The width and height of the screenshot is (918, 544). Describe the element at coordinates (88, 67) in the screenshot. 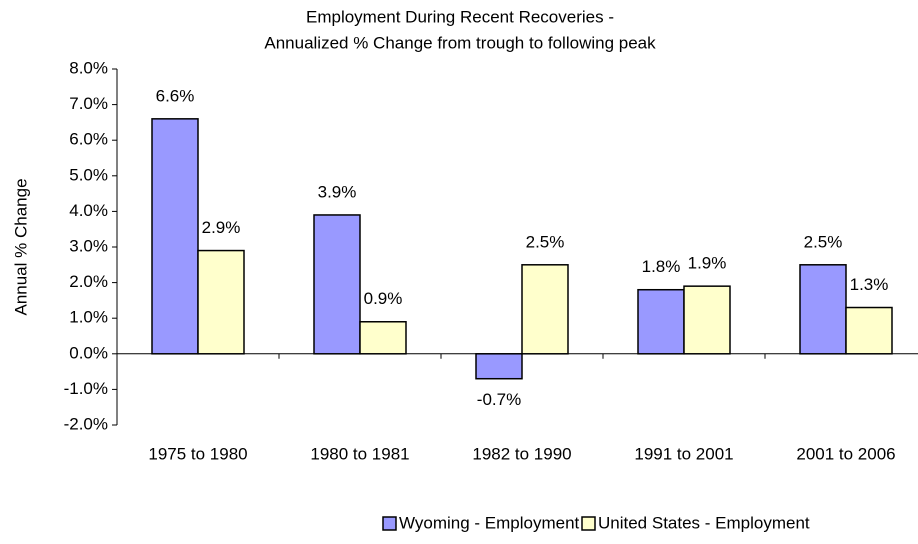

I see `y-tick-label: 8.0%` at that location.